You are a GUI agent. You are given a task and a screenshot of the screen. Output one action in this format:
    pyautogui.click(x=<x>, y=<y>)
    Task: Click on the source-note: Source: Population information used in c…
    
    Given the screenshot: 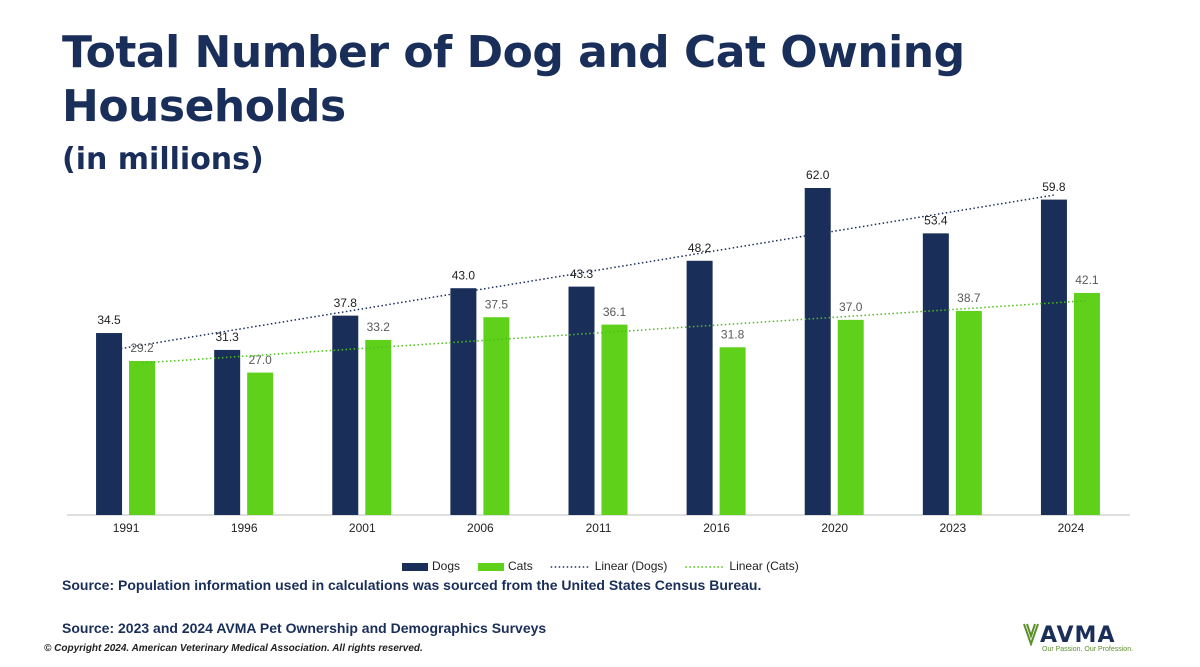 What is the action you would take?
    pyautogui.click(x=412, y=585)
    